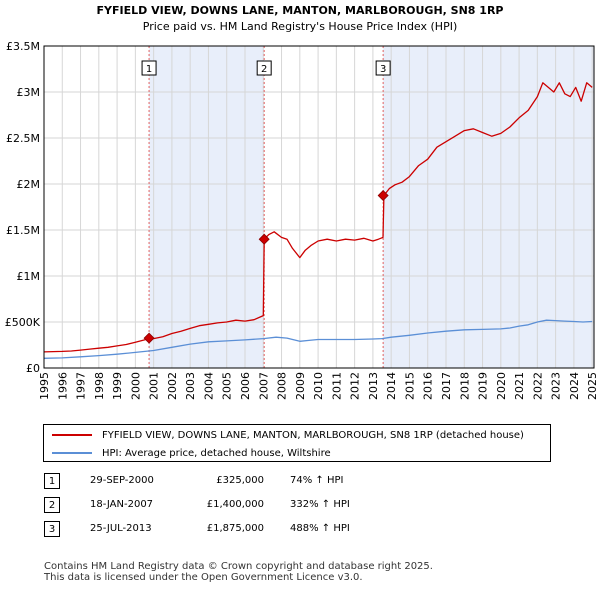 The width and height of the screenshot is (600, 590). Describe the element at coordinates (318, 386) in the screenshot. I see `x-tick-label: 2010` at that location.